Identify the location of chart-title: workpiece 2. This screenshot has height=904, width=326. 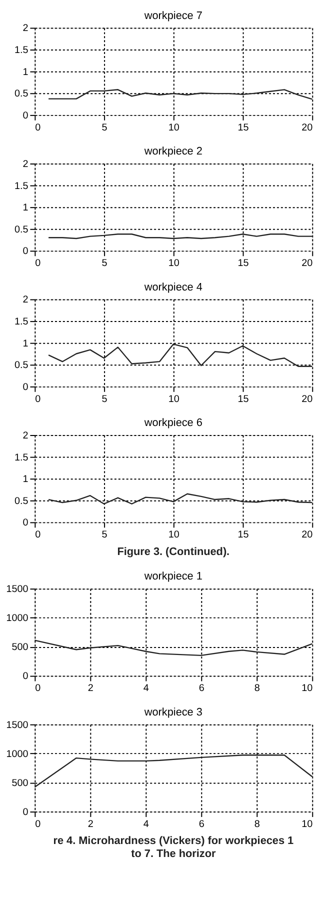
(172, 152).